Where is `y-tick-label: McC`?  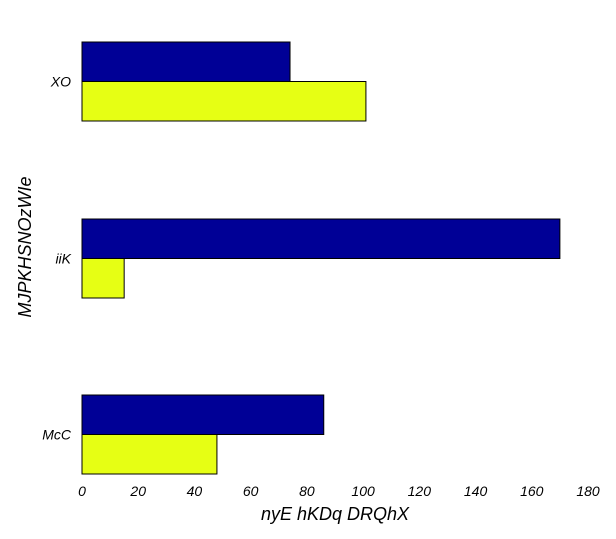 y-tick-label: McC is located at coordinates (57, 435).